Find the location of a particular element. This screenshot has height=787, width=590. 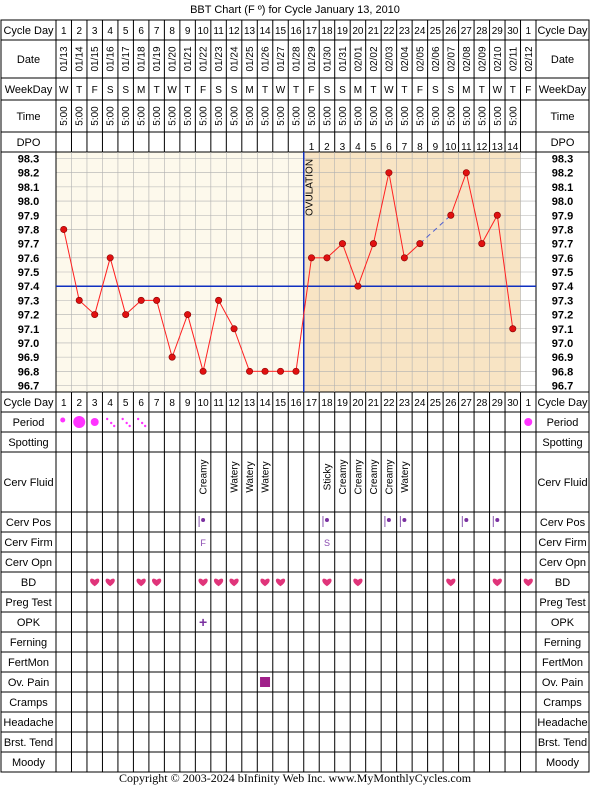

cycle-day-label: 29 is located at coordinates (498, 403).